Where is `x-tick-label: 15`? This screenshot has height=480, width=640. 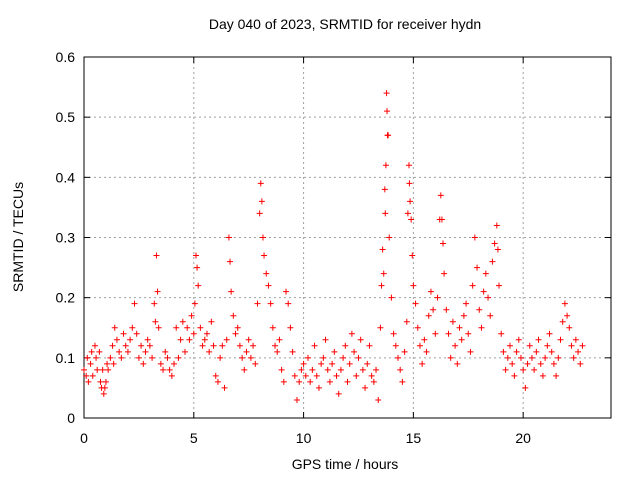
x-tick-label: 15 is located at coordinates (414, 438).